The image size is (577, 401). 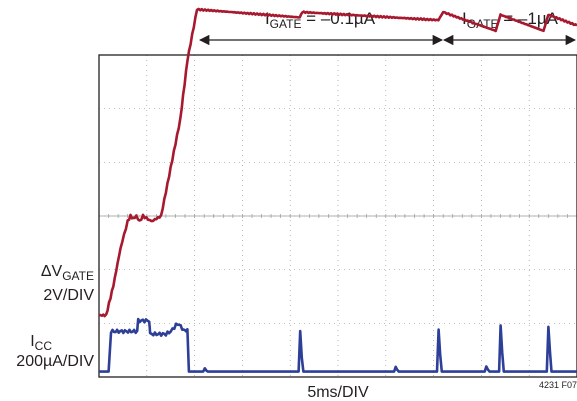 What do you see at coordinates (558, 385) in the screenshot?
I see `figure-id: 4231 F07` at bounding box center [558, 385].